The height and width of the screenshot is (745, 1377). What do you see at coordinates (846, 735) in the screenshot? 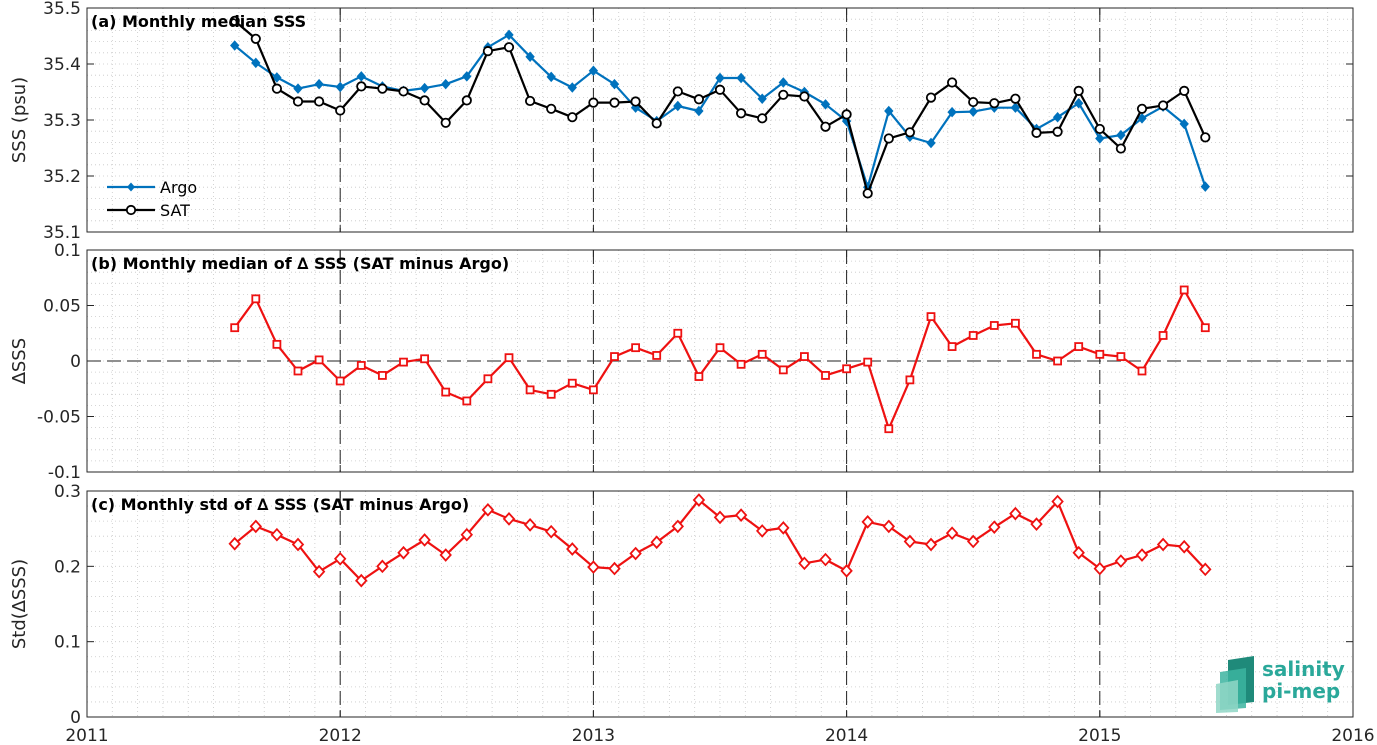
I see `x-tick-label: 2014` at bounding box center [846, 735].